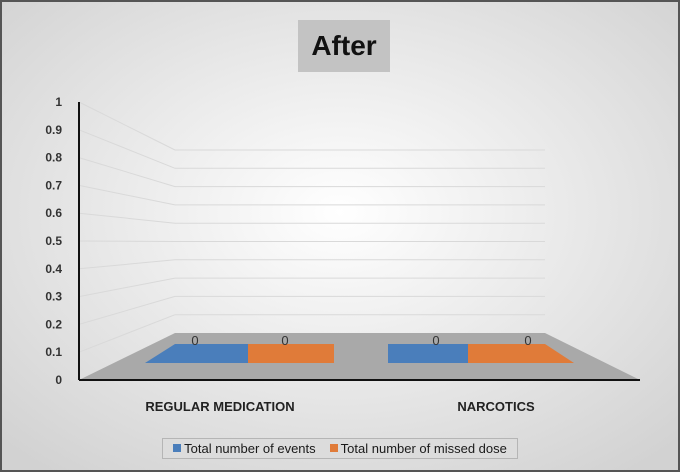 The image size is (680, 472). Describe the element at coordinates (53, 158) in the screenshot. I see `y-tick-label: 0.8` at that location.